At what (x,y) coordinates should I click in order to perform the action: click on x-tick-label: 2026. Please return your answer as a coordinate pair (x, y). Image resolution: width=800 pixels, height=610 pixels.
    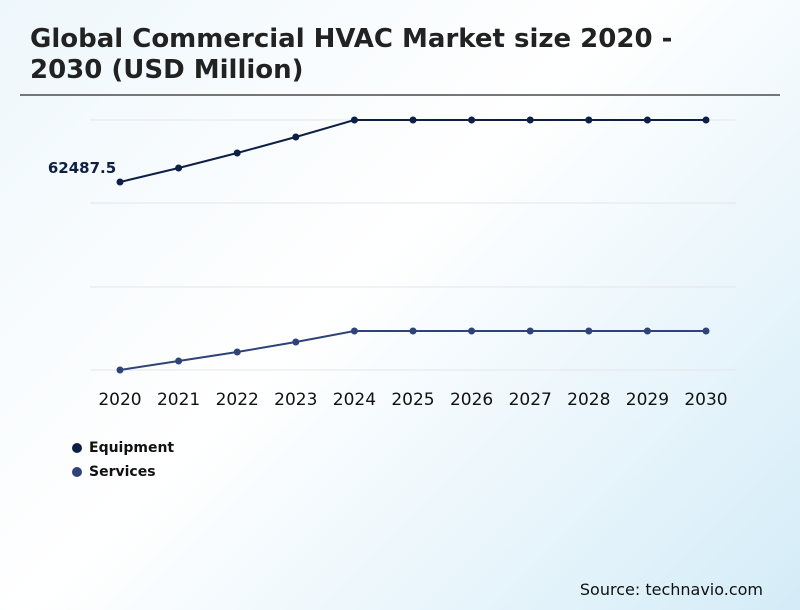
    Looking at the image, I should click on (471, 400).